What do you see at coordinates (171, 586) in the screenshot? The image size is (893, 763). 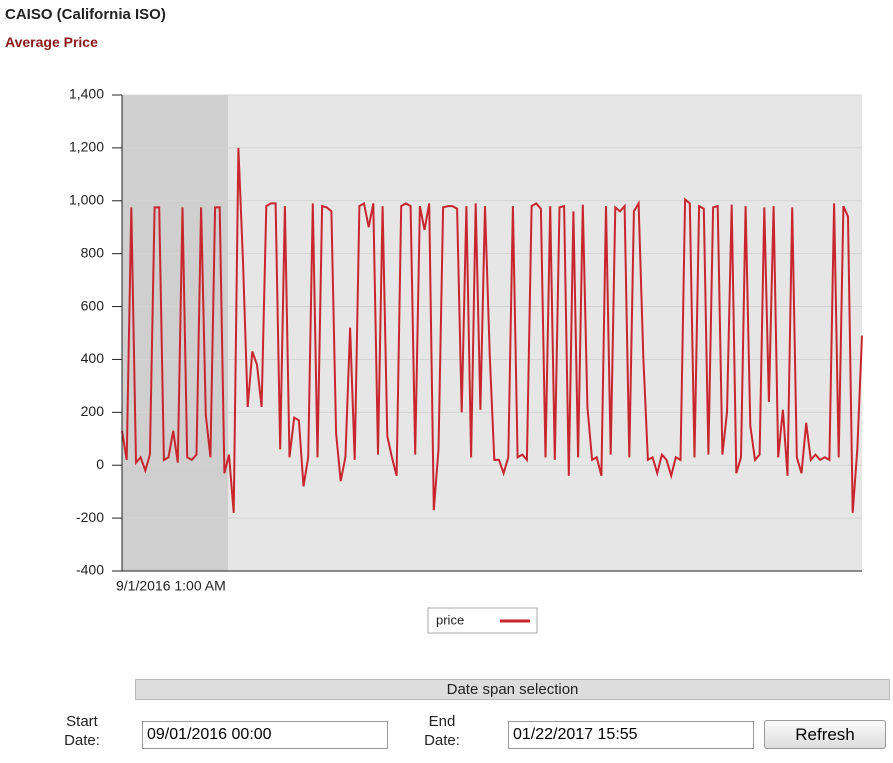 I see `x-tick-label: 9/1/2016 1:00 AM` at bounding box center [171, 586].